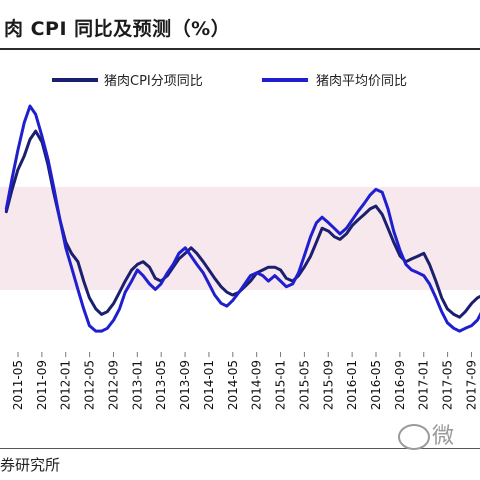  What do you see at coordinates (304, 385) in the screenshot?
I see `x-tick-label: 2015-05` at bounding box center [304, 385].